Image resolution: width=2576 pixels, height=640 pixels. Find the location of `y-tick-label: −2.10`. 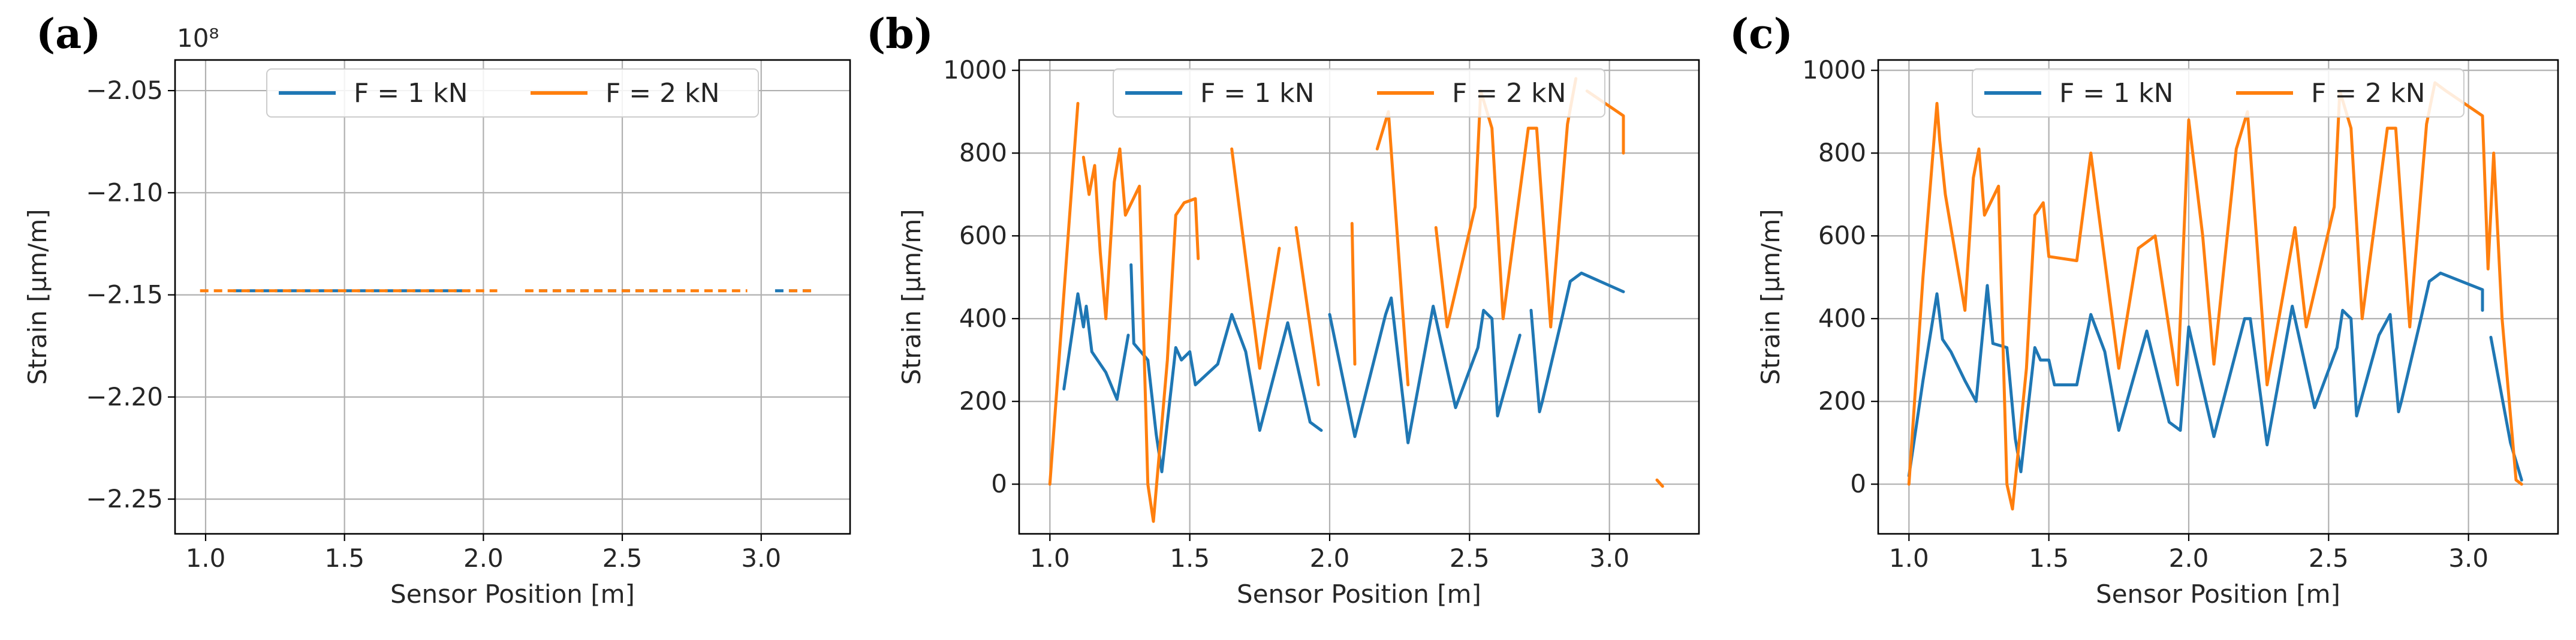

y-tick-label: −2.10 is located at coordinates (124, 192).